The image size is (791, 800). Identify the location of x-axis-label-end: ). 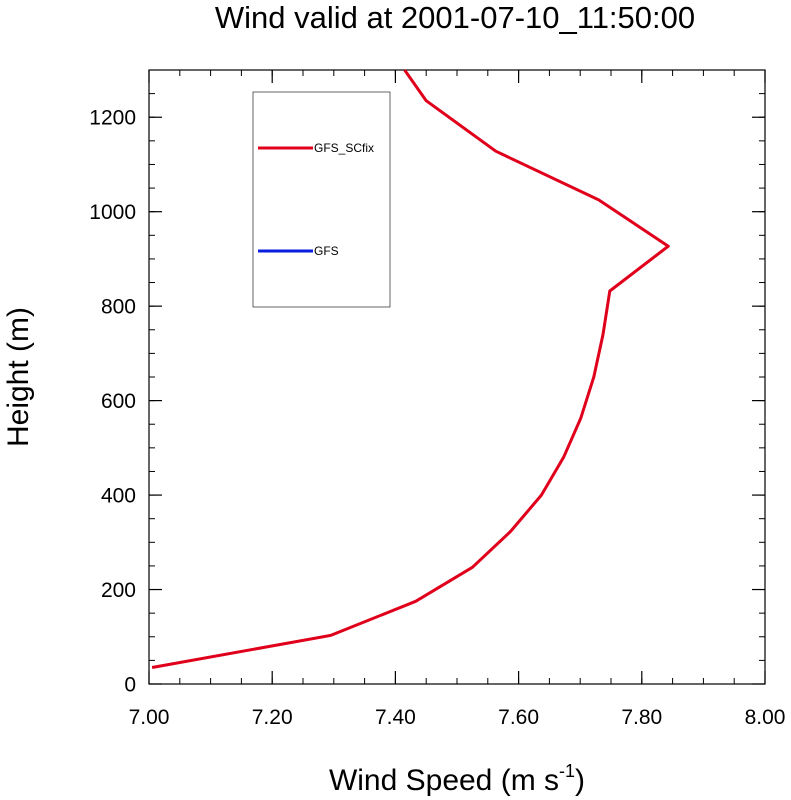
(580, 780).